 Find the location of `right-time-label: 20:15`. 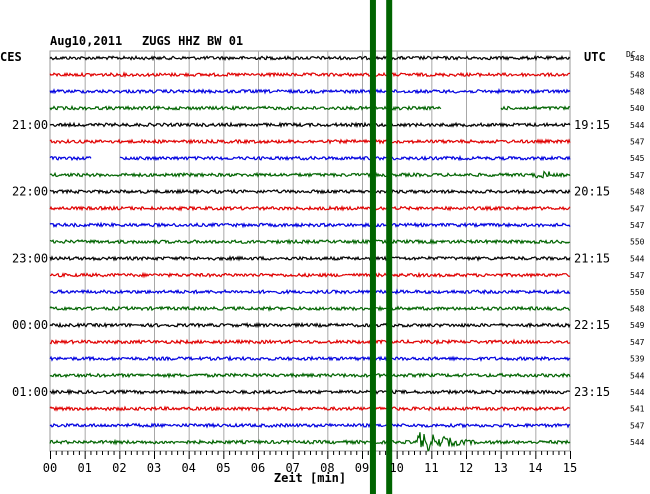

right-time-label: 20:15 is located at coordinates (592, 192).